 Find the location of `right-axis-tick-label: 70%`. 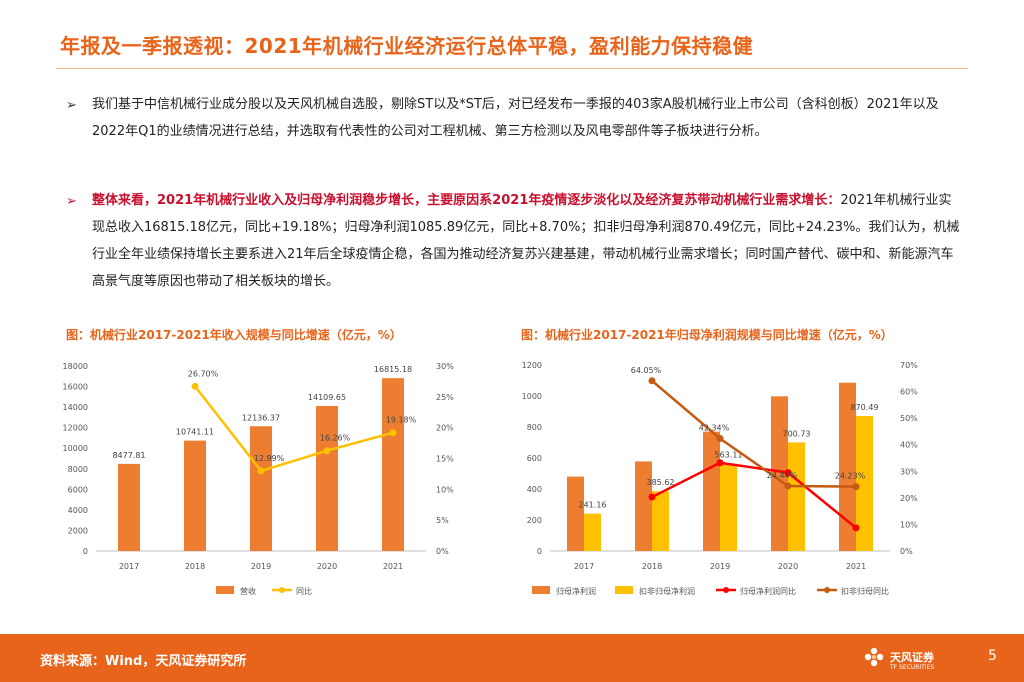

right-axis-tick-label: 70% is located at coordinates (909, 365).